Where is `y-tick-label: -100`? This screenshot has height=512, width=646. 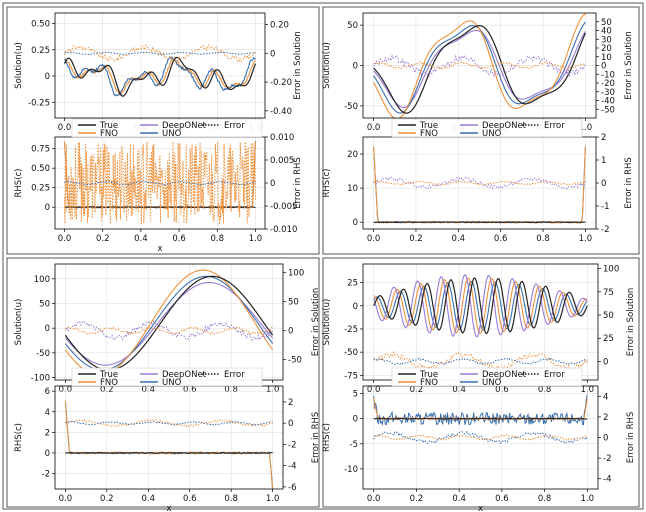 y-tick-label: -100 is located at coordinates (40, 379).